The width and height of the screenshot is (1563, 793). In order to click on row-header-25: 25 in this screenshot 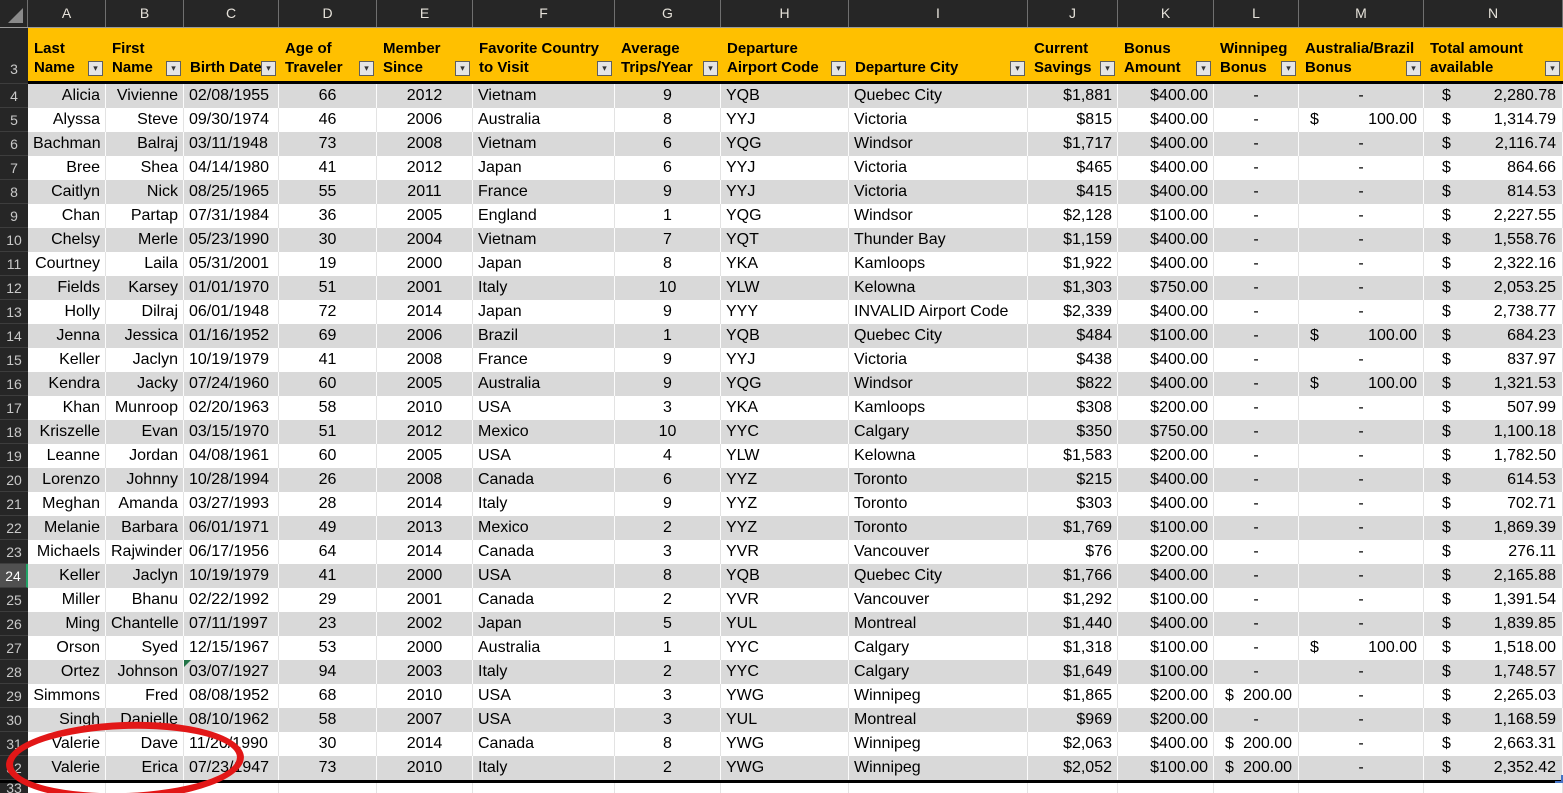, I will do `click(14, 600)`.